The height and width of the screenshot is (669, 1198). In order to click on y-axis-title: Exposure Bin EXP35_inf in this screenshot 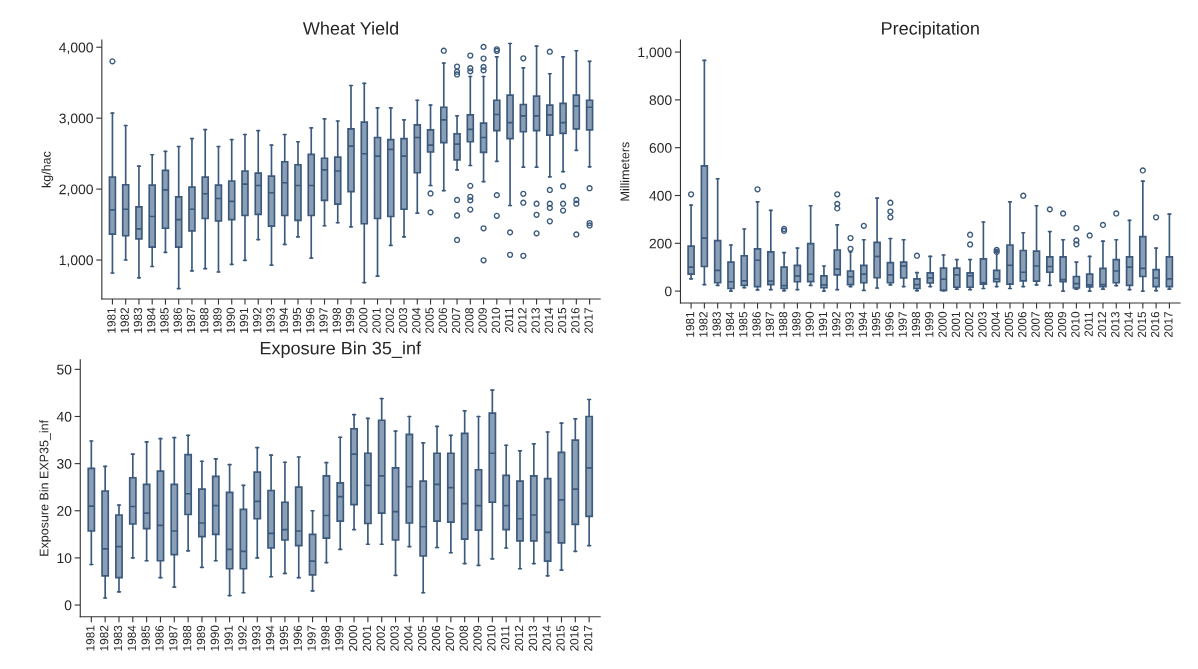, I will do `click(45, 487)`.